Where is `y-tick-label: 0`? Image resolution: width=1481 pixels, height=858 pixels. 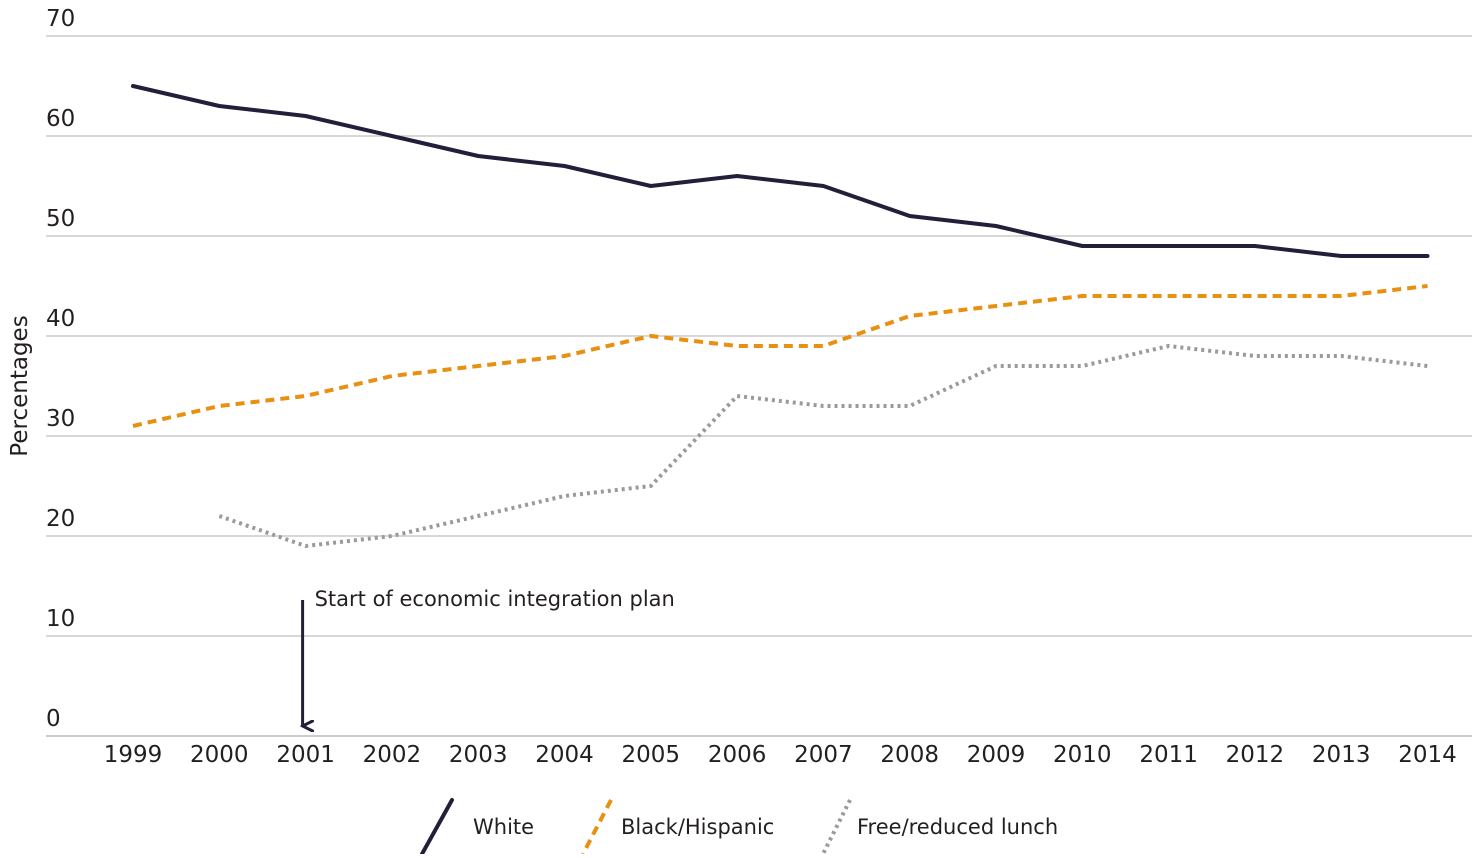 y-tick-label: 0 is located at coordinates (53, 719).